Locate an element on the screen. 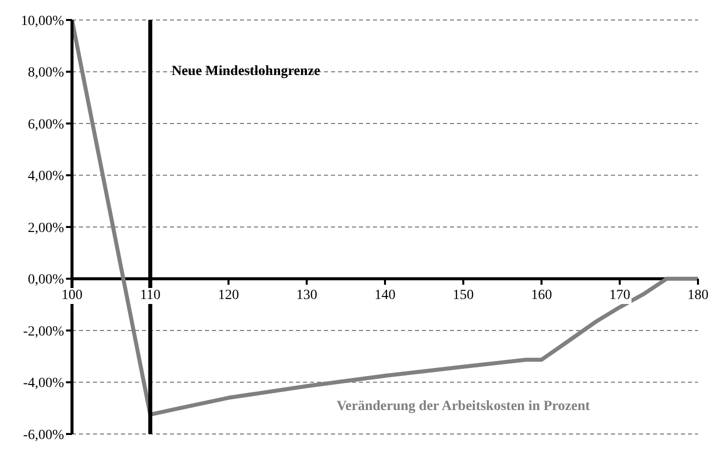 The width and height of the screenshot is (726, 452). y-tick-label: 8,00% is located at coordinates (46, 73).